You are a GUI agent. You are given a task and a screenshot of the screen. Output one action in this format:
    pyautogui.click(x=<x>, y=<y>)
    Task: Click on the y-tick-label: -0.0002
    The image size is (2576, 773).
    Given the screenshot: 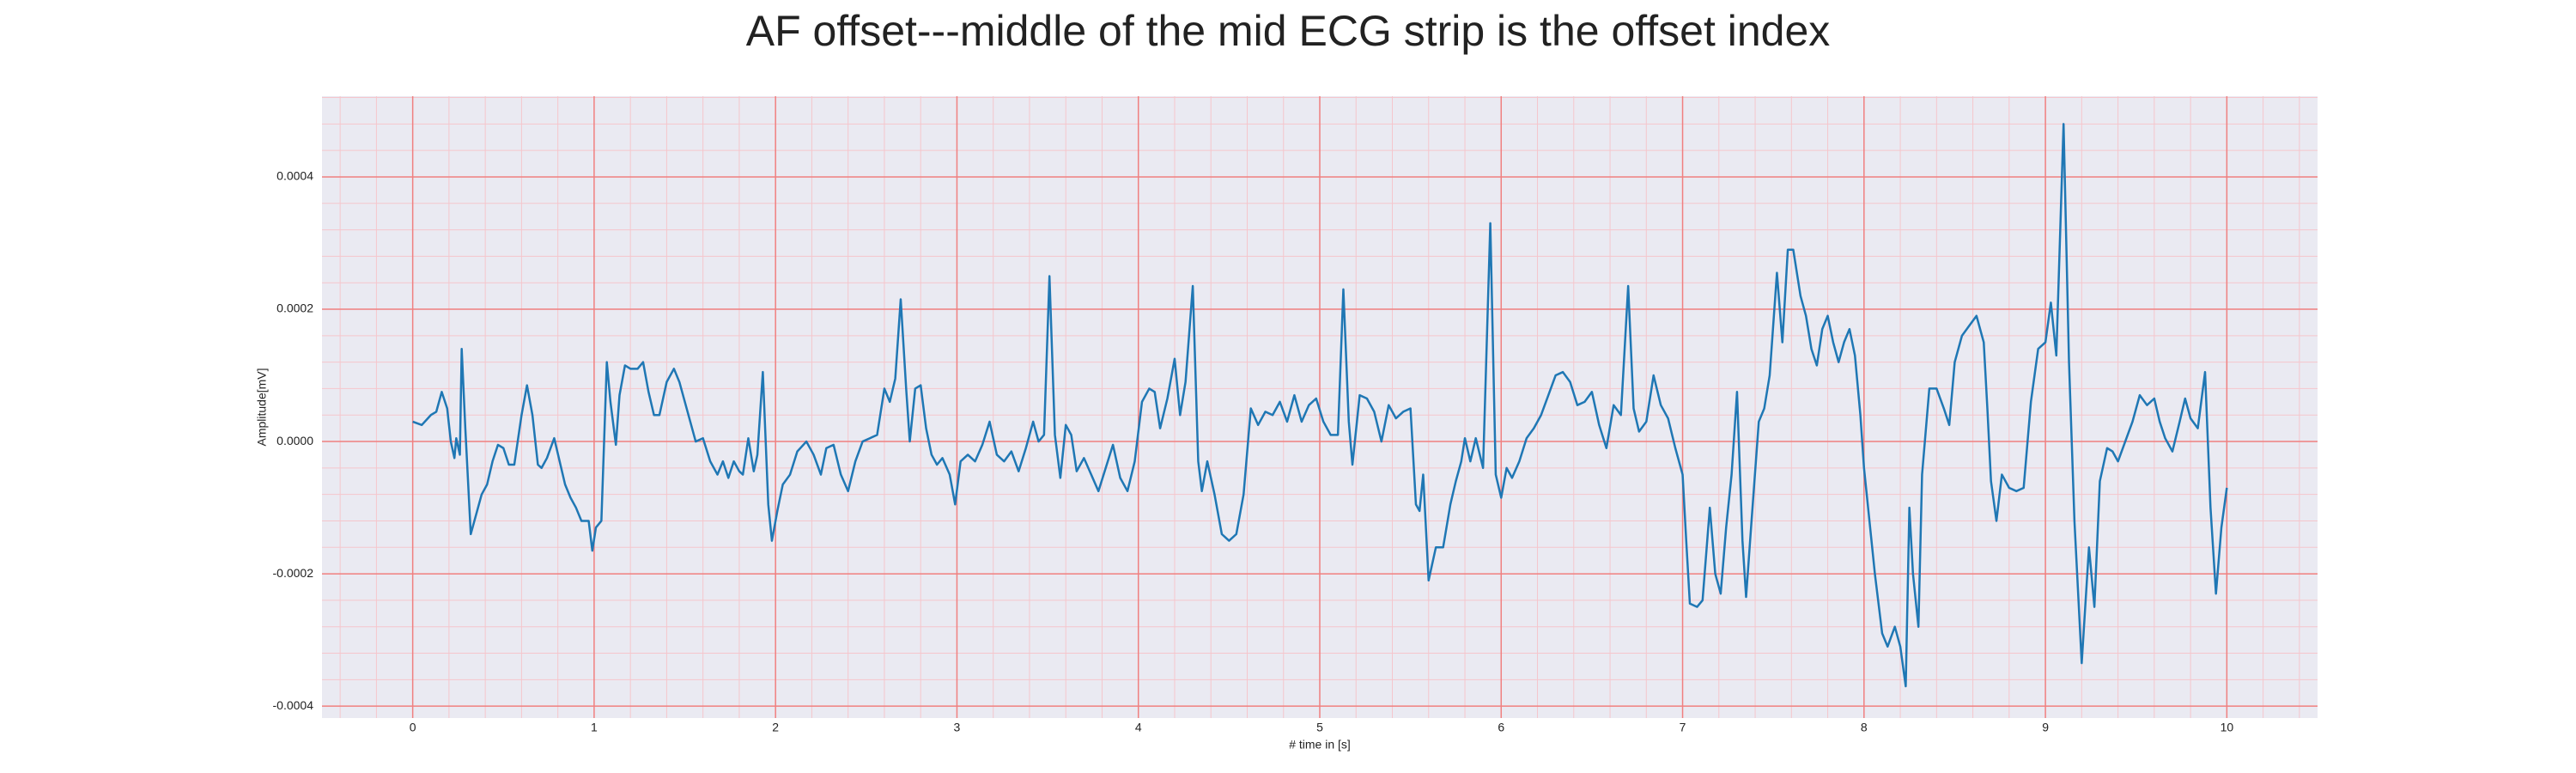 What is the action you would take?
    pyautogui.click(x=293, y=573)
    